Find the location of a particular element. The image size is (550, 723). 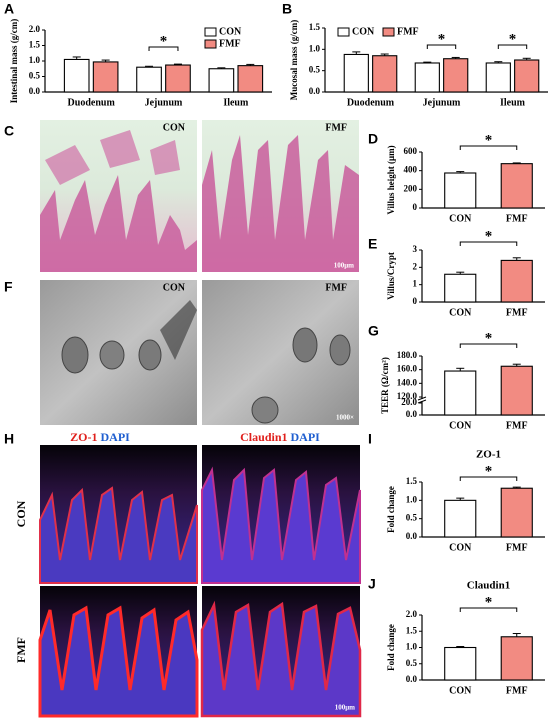

panel-label: J is located at coordinates (372, 584).